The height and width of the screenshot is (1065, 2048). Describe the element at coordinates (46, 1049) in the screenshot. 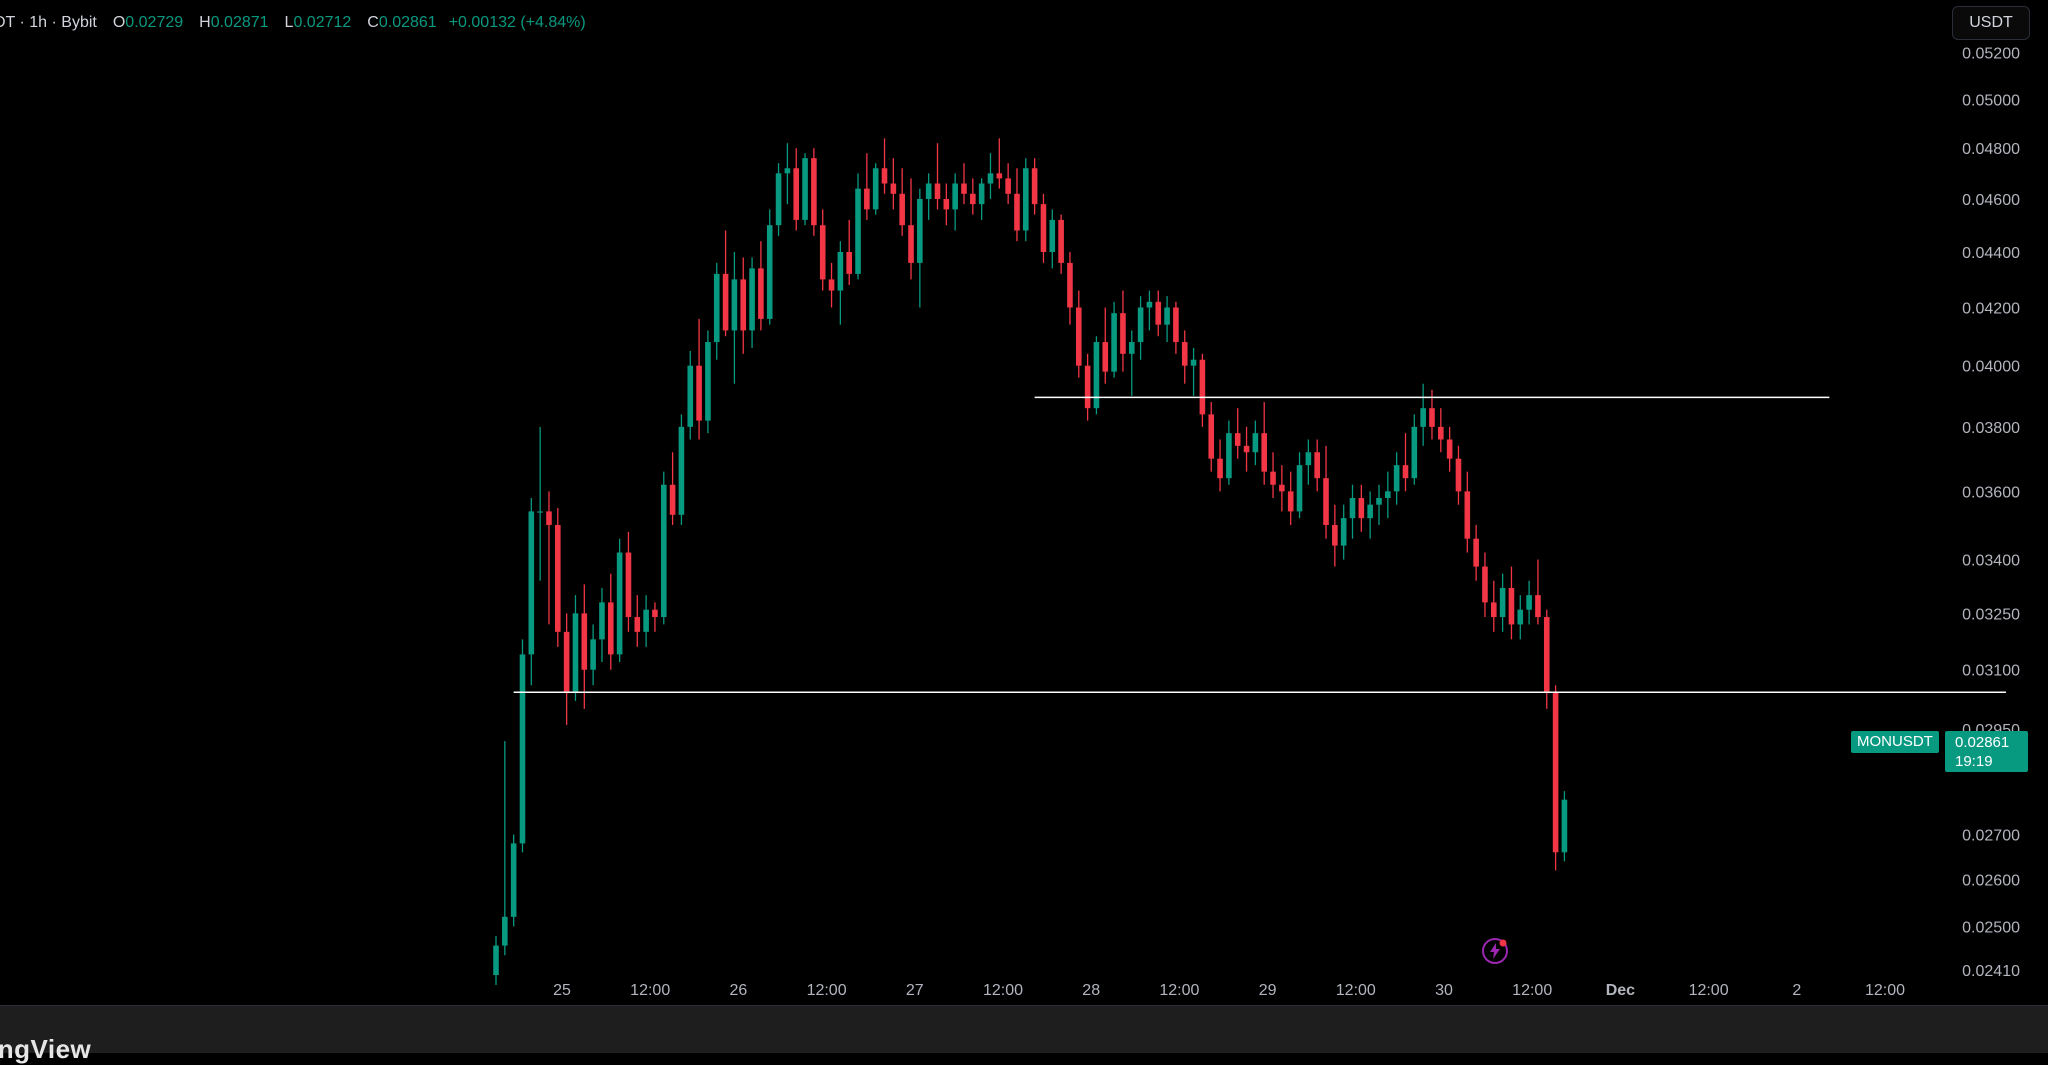

I see `brand-logo-text: ingView` at that location.